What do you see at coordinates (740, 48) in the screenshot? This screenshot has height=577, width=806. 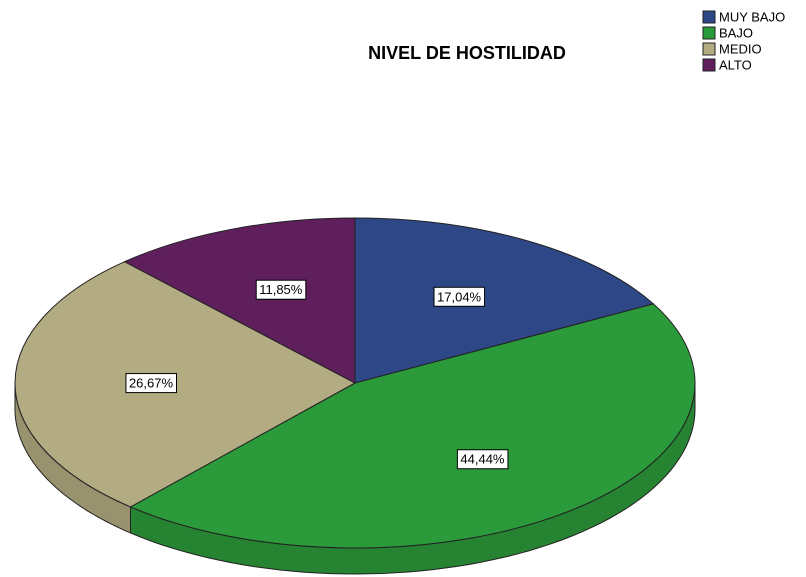 I see `legend-label: MEDIO` at bounding box center [740, 48].